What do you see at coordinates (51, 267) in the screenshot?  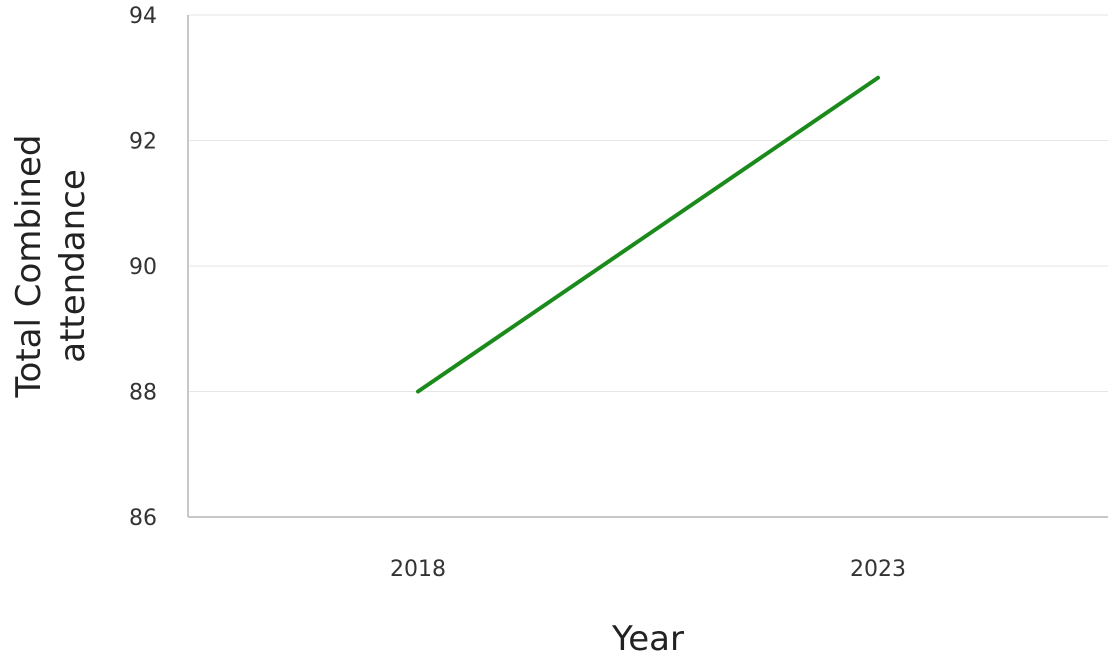 I see `y-axis-title: Total Combined attendance` at bounding box center [51, 267].